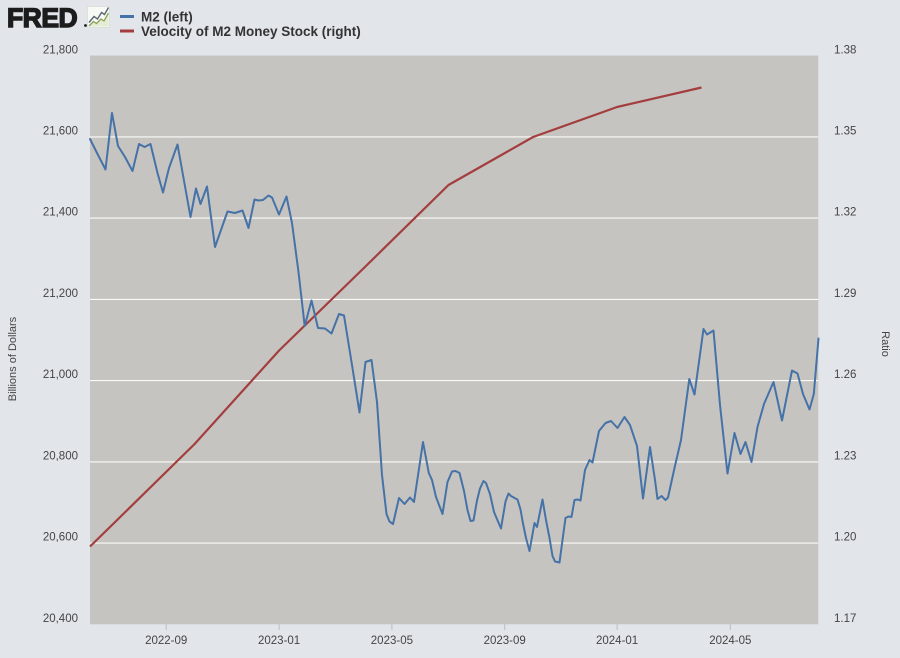  I want to click on svg-text: 21,600, so click(60, 132).